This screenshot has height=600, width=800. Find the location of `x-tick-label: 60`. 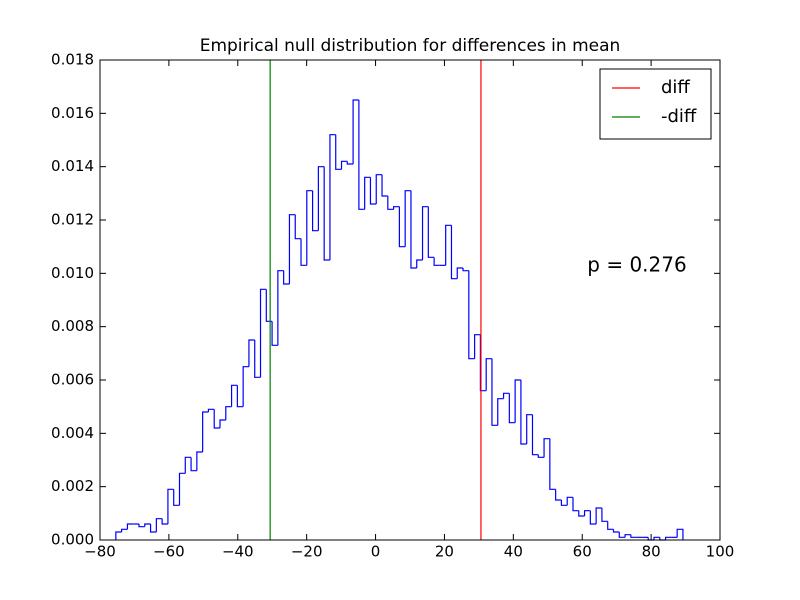

x-tick-label: 60 is located at coordinates (582, 552).